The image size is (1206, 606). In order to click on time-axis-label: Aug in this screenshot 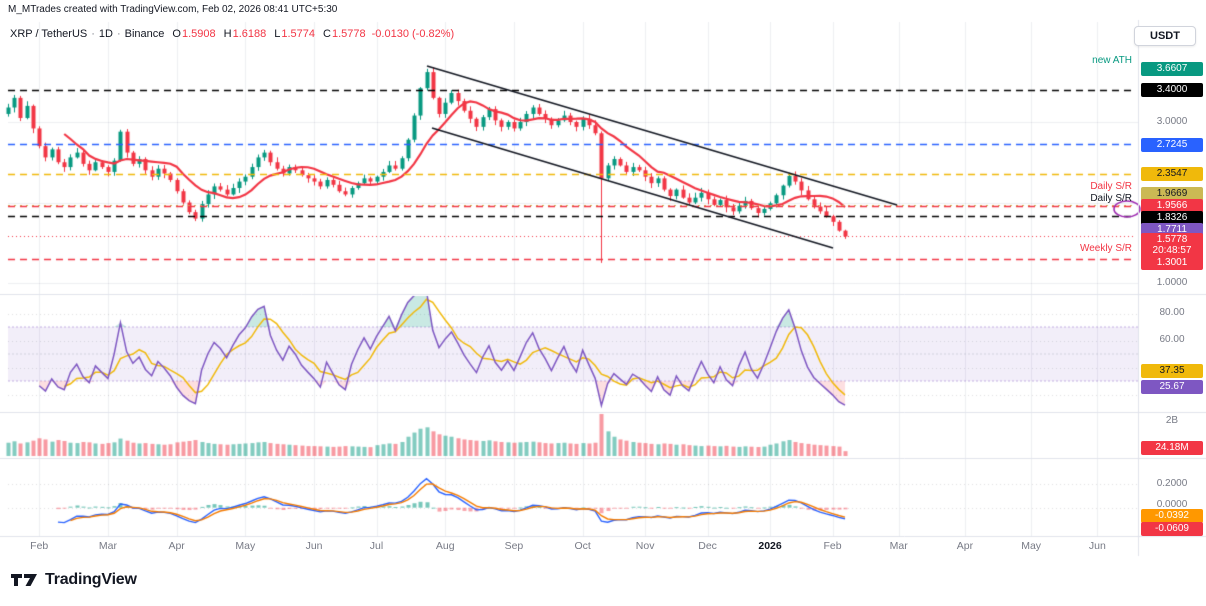, I will do `click(445, 546)`.